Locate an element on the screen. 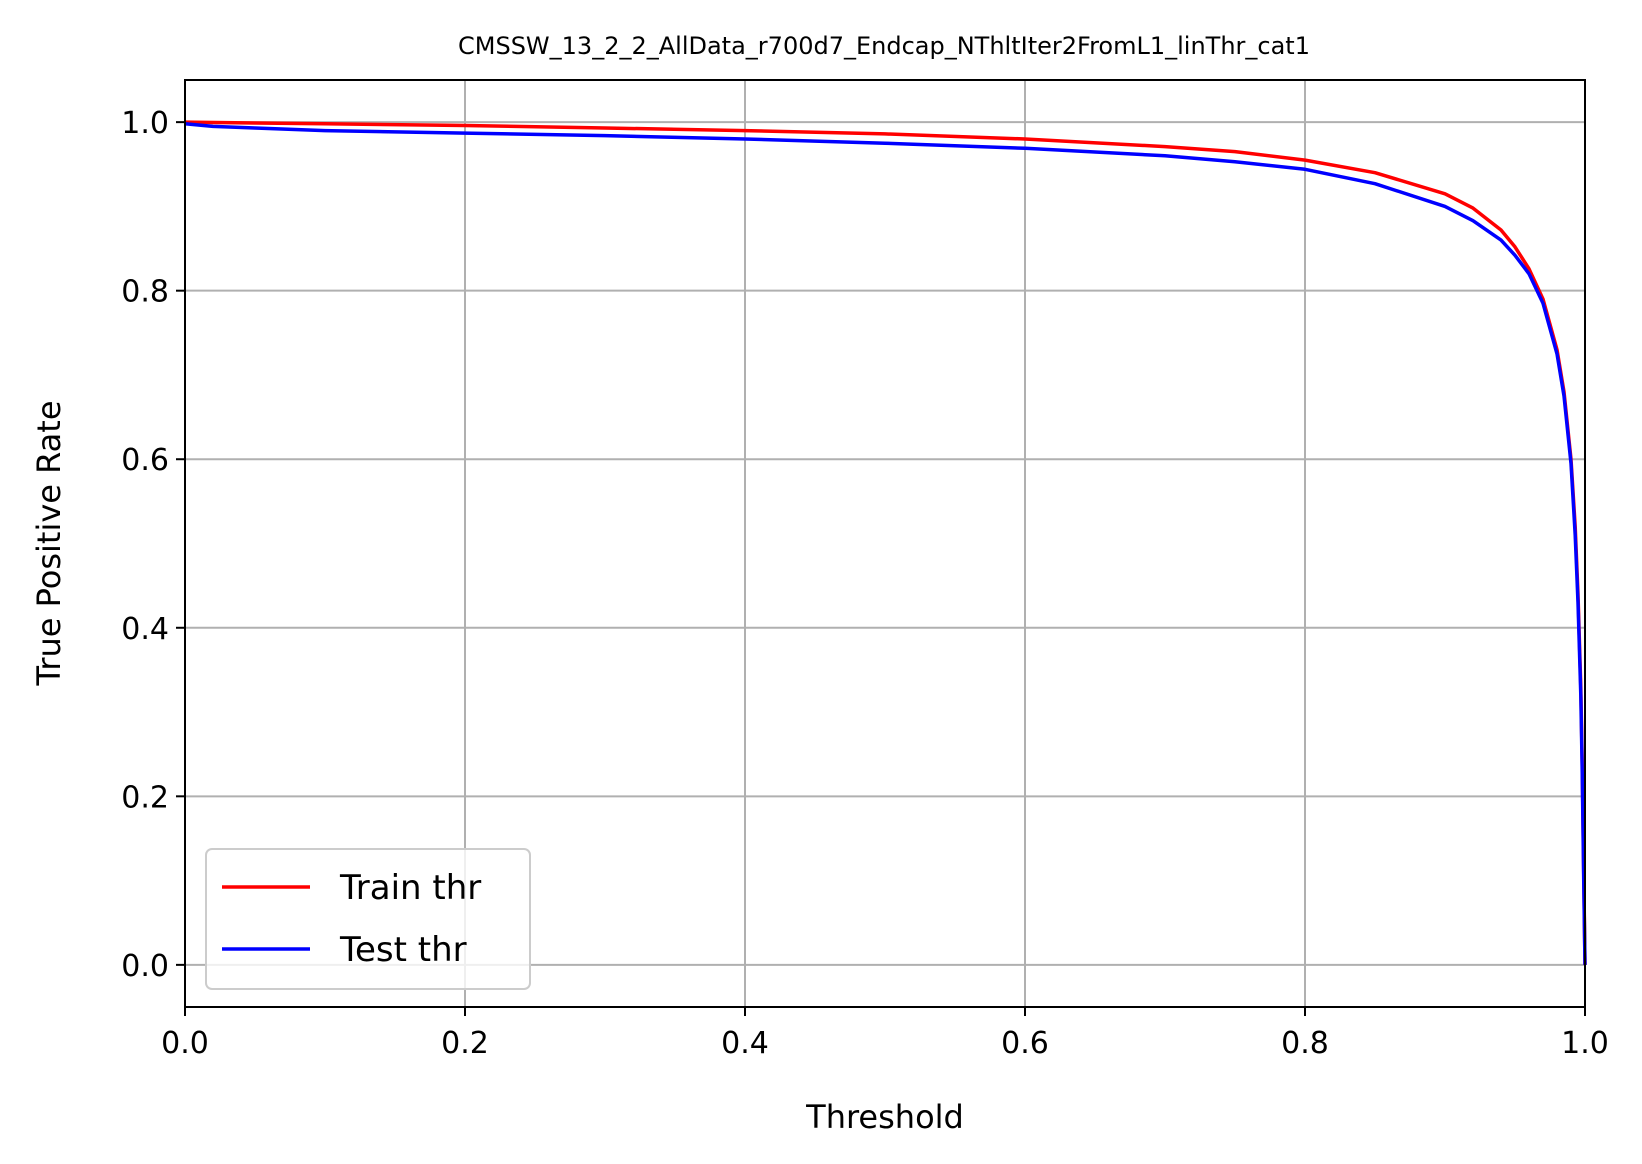 This screenshot has height=1164, width=1642. x-tick-label: 1.0 is located at coordinates (1585, 1043).